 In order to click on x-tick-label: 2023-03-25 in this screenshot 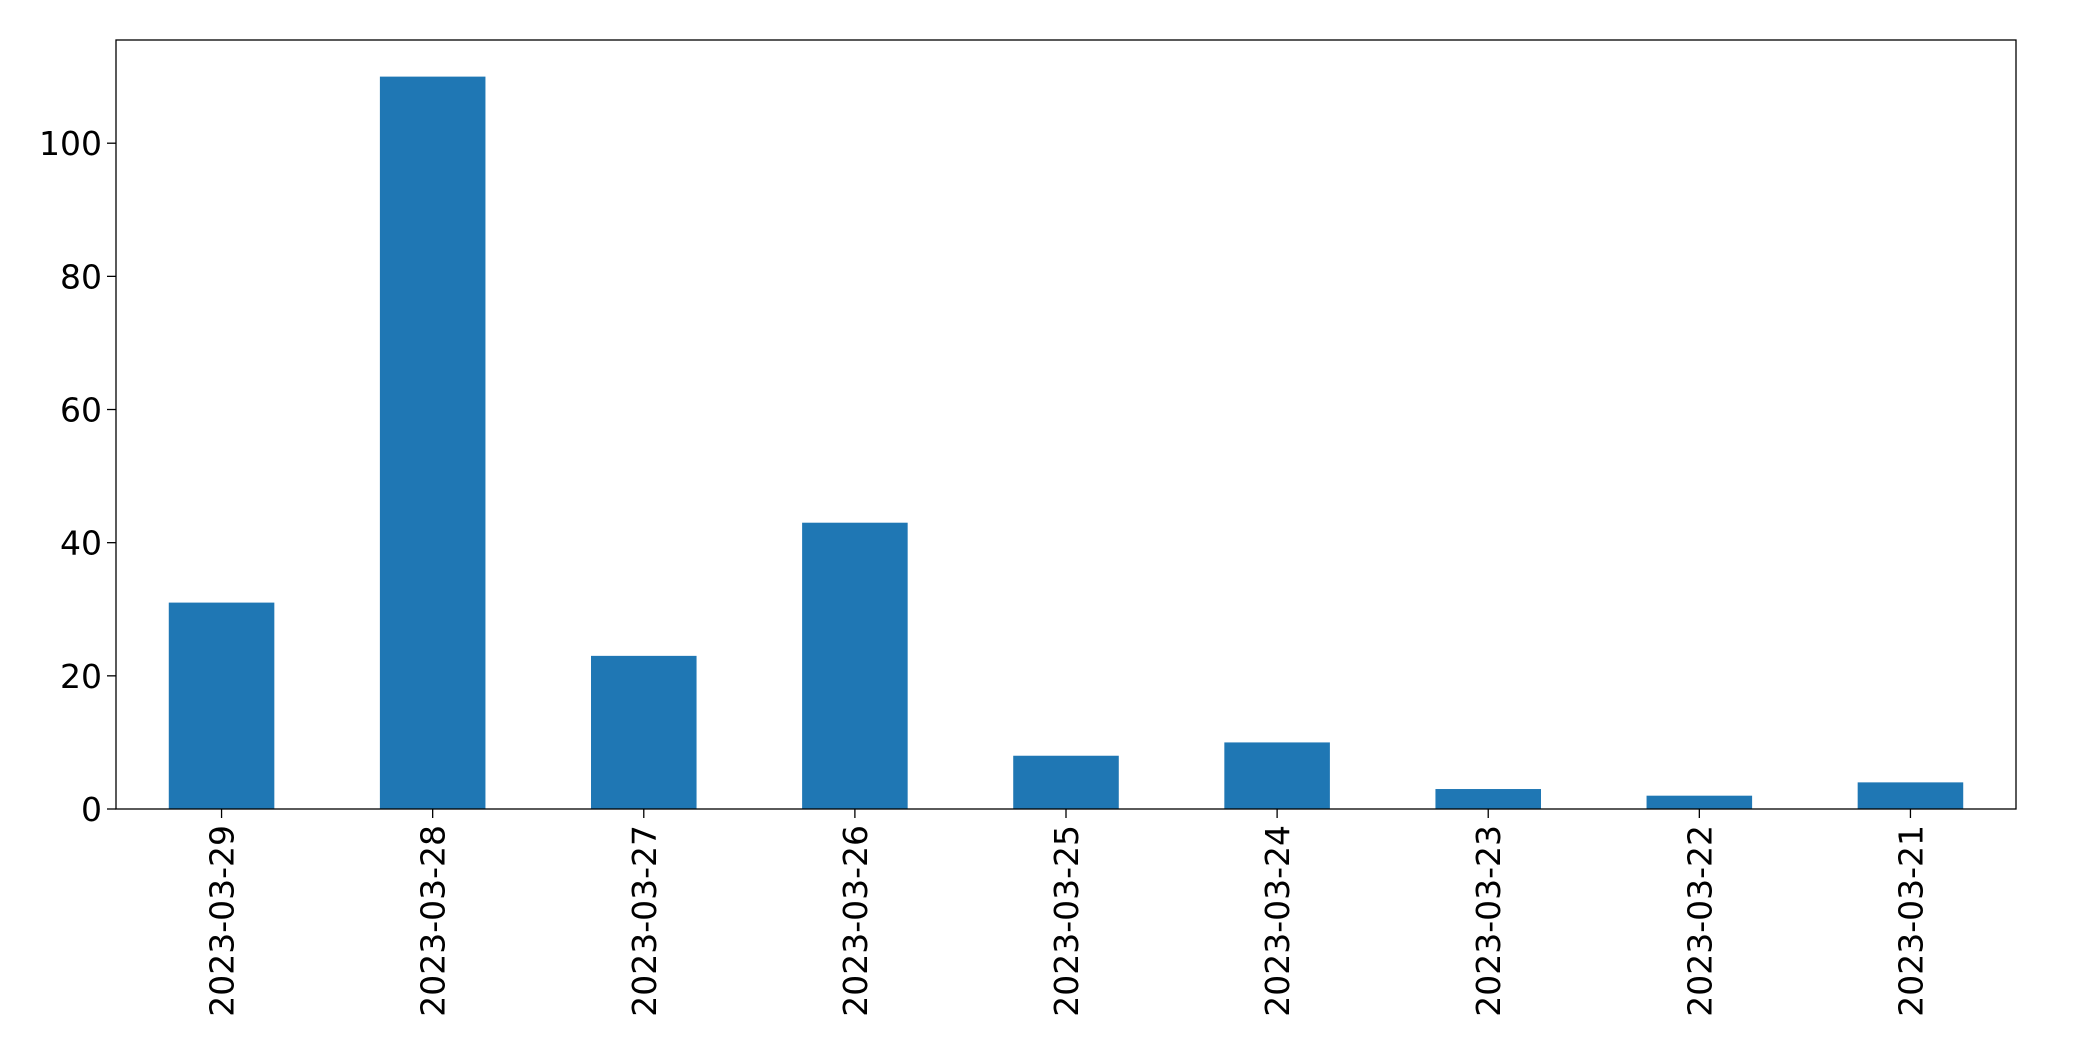, I will do `click(1066, 921)`.